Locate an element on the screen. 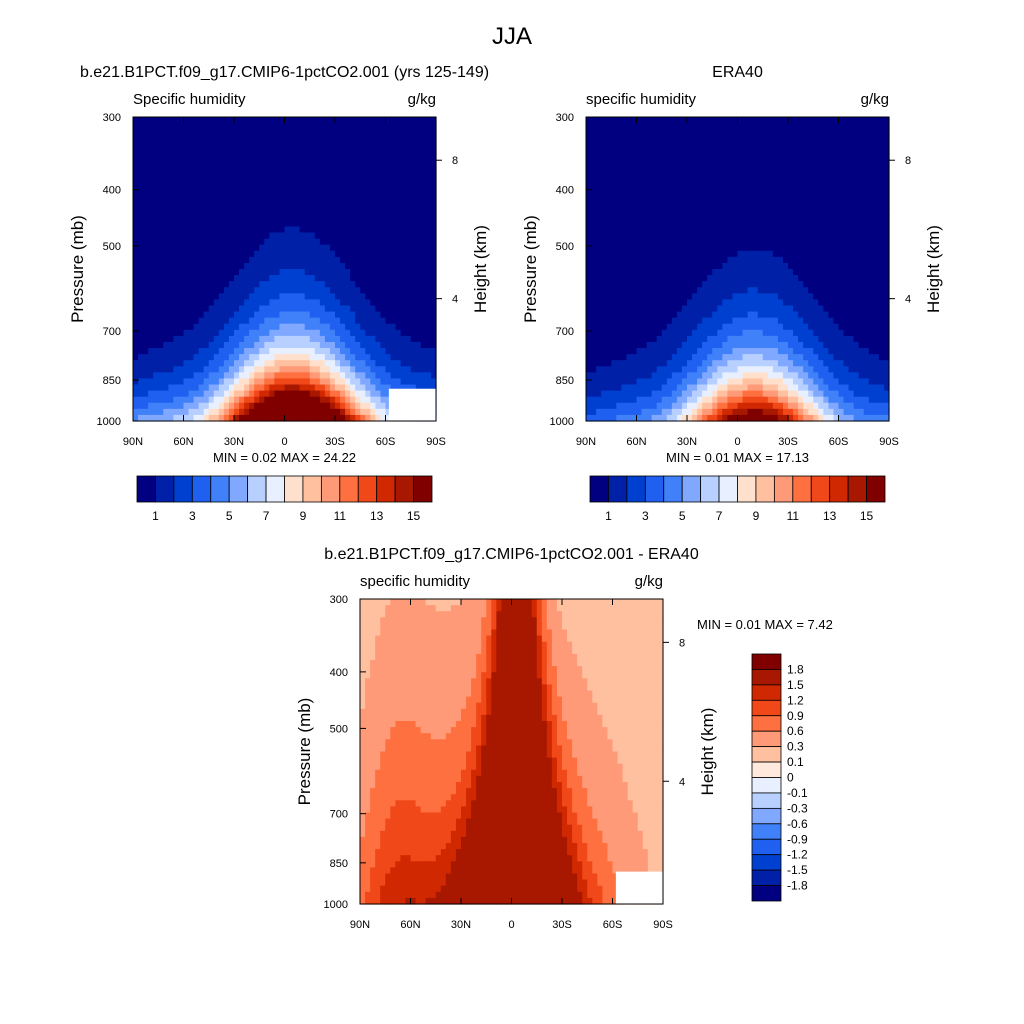  units-label: g/kg is located at coordinates (422, 99).